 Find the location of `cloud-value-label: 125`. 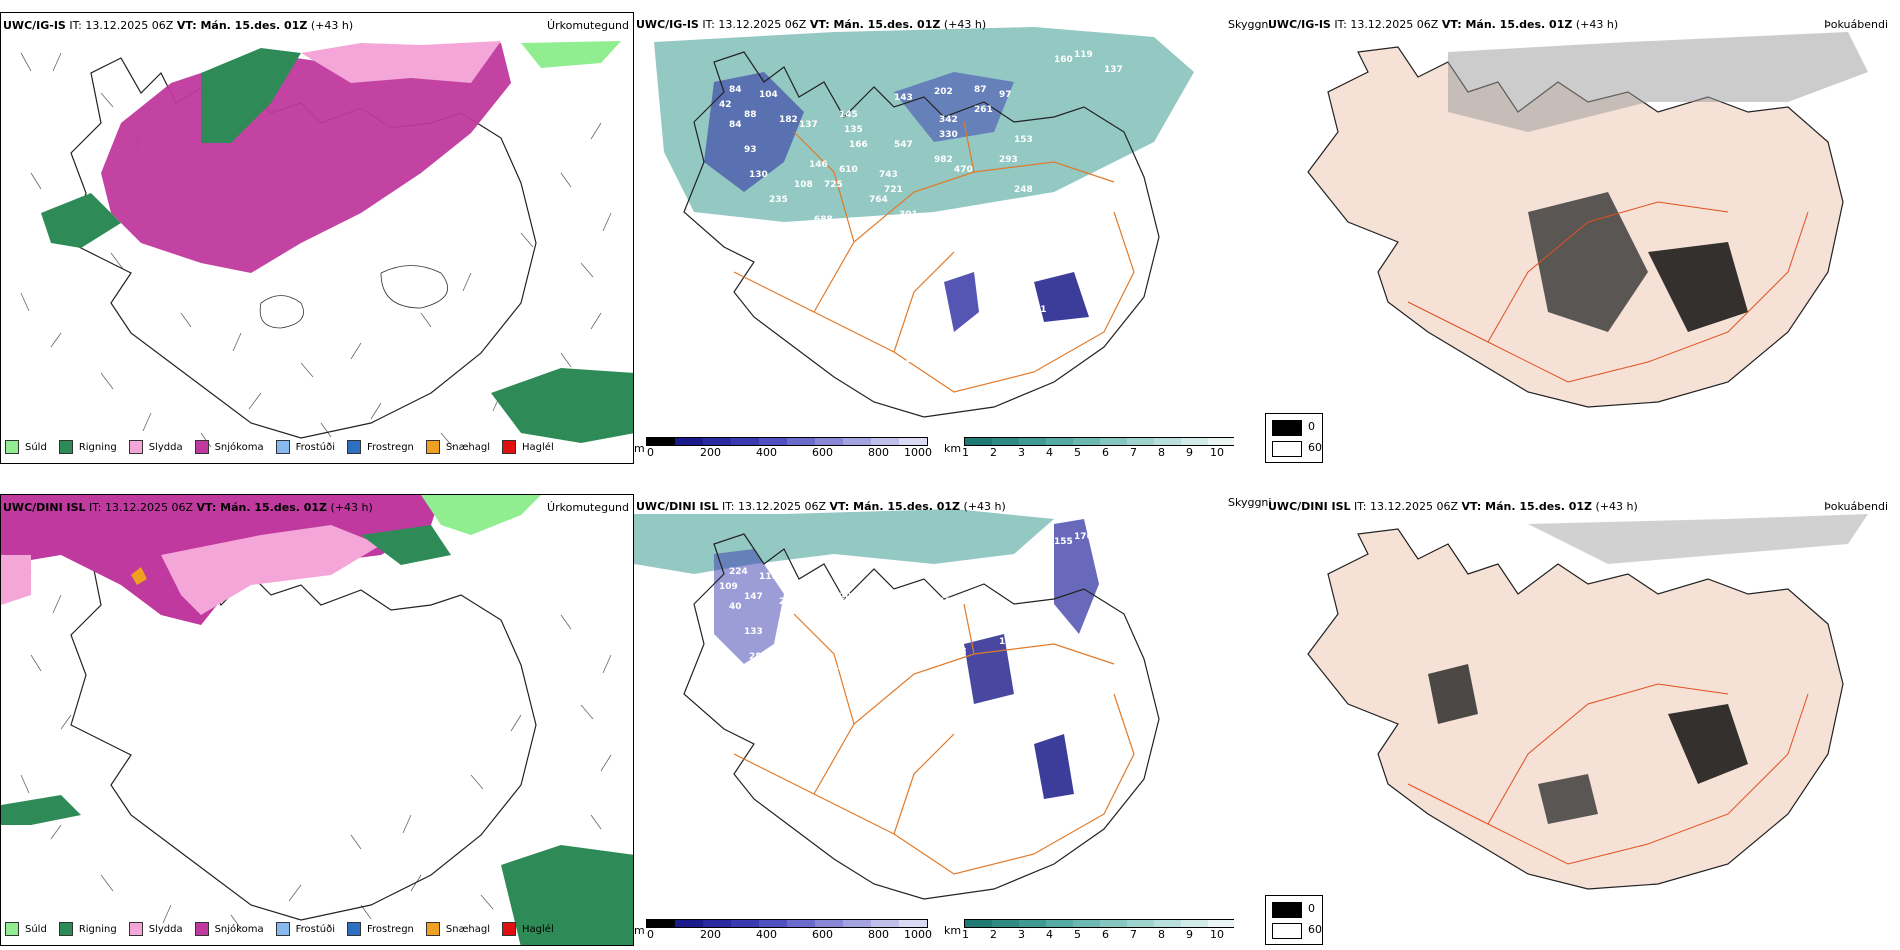

cloud-value-label: 125 is located at coordinates (1008, 577).